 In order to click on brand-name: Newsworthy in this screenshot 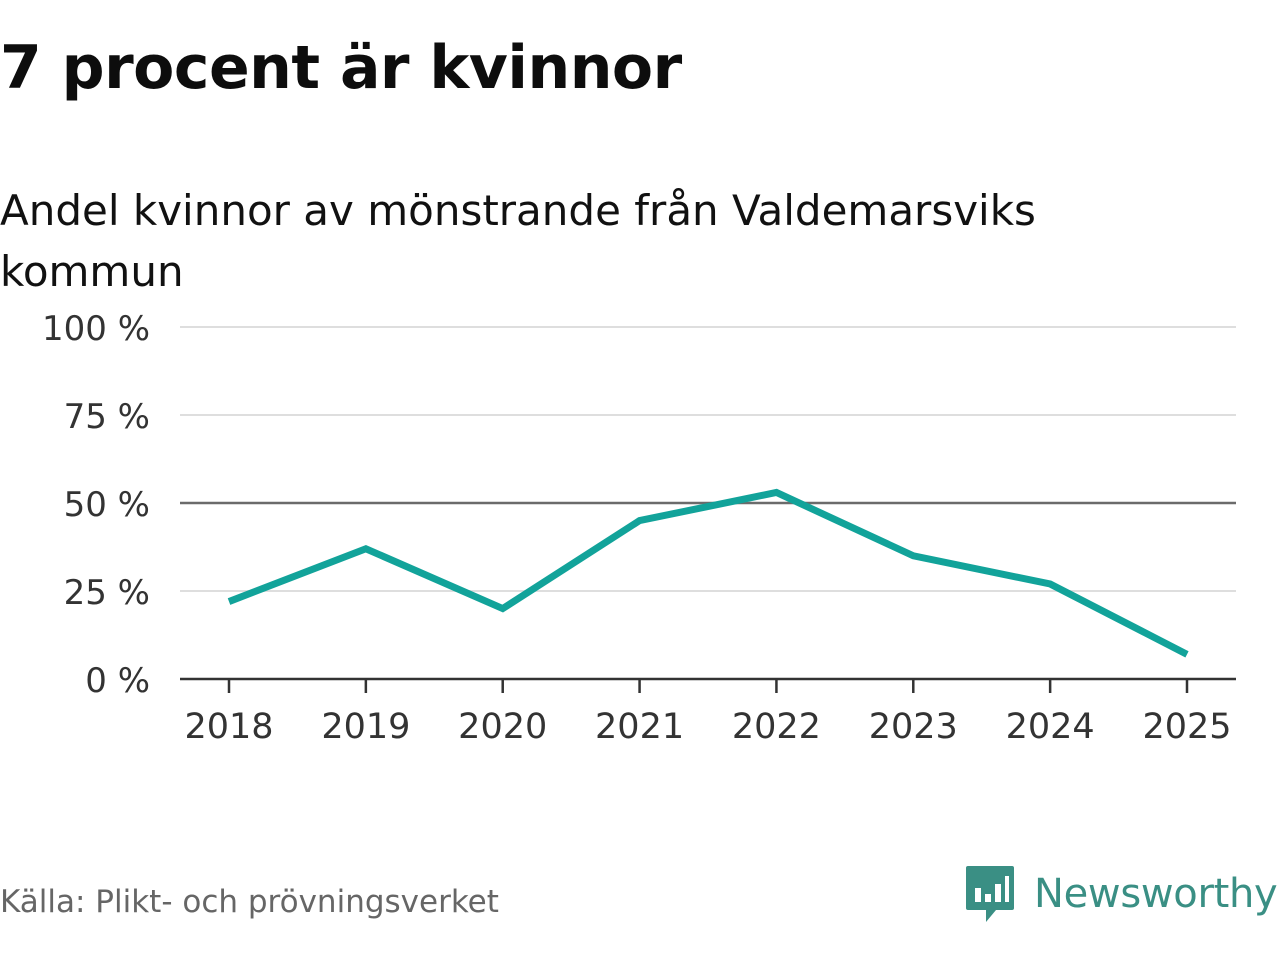, I will do `click(1156, 894)`.